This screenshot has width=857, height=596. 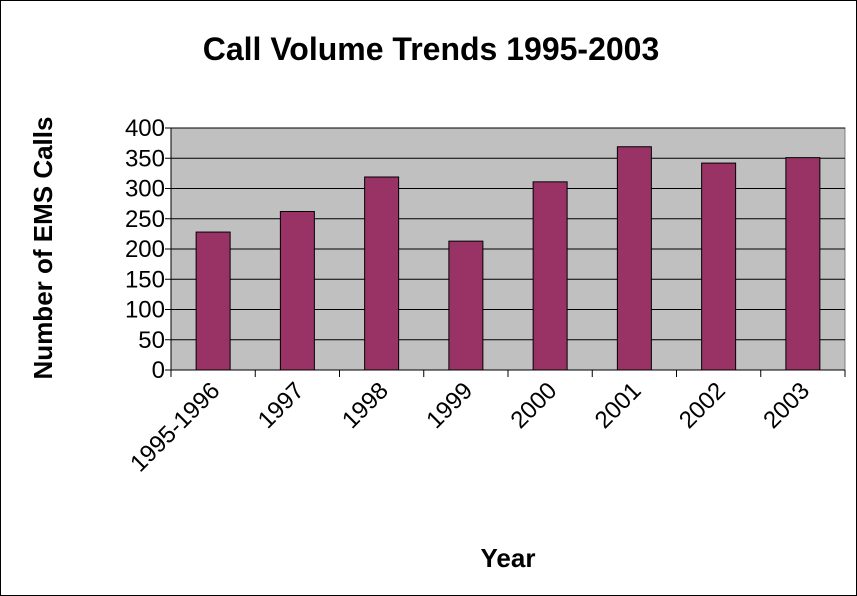 What do you see at coordinates (449, 405) in the screenshot?
I see `x-tick-label: 1999` at bounding box center [449, 405].